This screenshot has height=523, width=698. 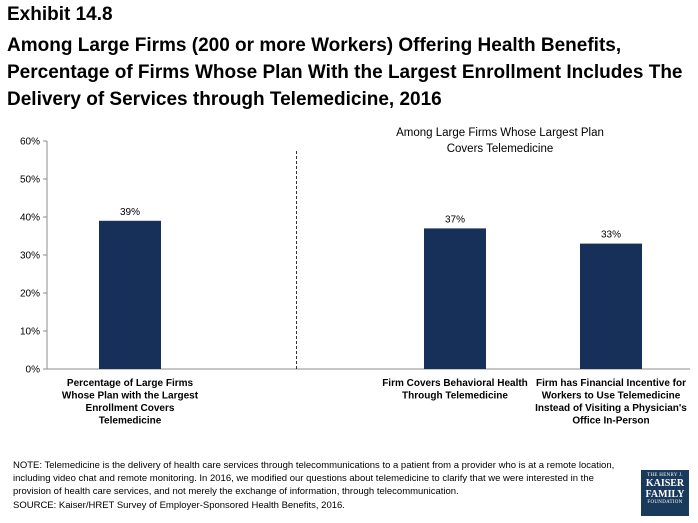 I want to click on category-label-line: Firm Covers Behavioral Health, so click(x=455, y=383).